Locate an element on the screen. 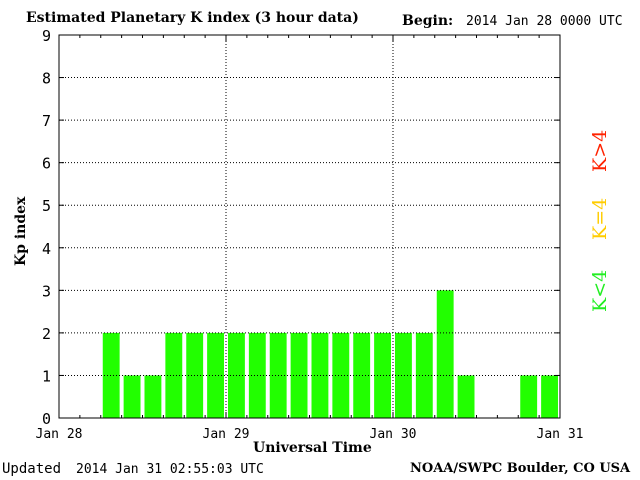 The width and height of the screenshot is (640, 480). y-axis-label: Kp index is located at coordinates (21, 231).